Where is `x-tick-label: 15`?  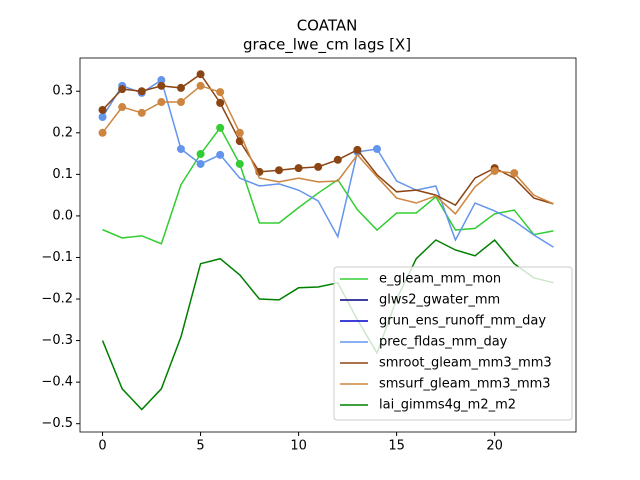 x-tick-label: 15 is located at coordinates (396, 446).